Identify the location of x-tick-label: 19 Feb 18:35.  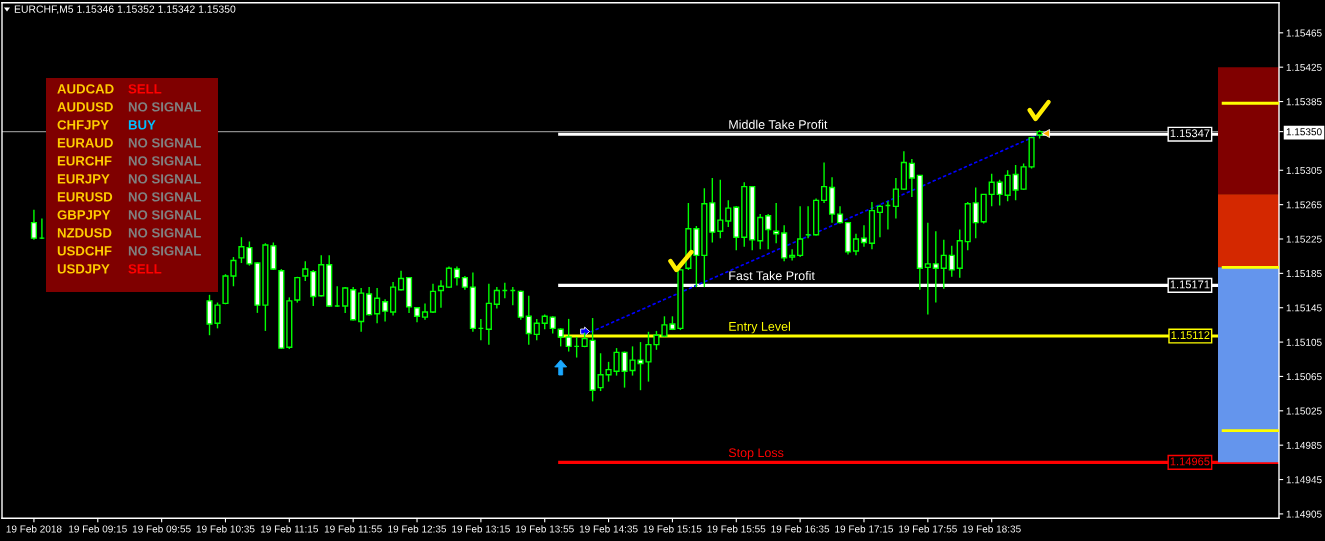
(991, 529).